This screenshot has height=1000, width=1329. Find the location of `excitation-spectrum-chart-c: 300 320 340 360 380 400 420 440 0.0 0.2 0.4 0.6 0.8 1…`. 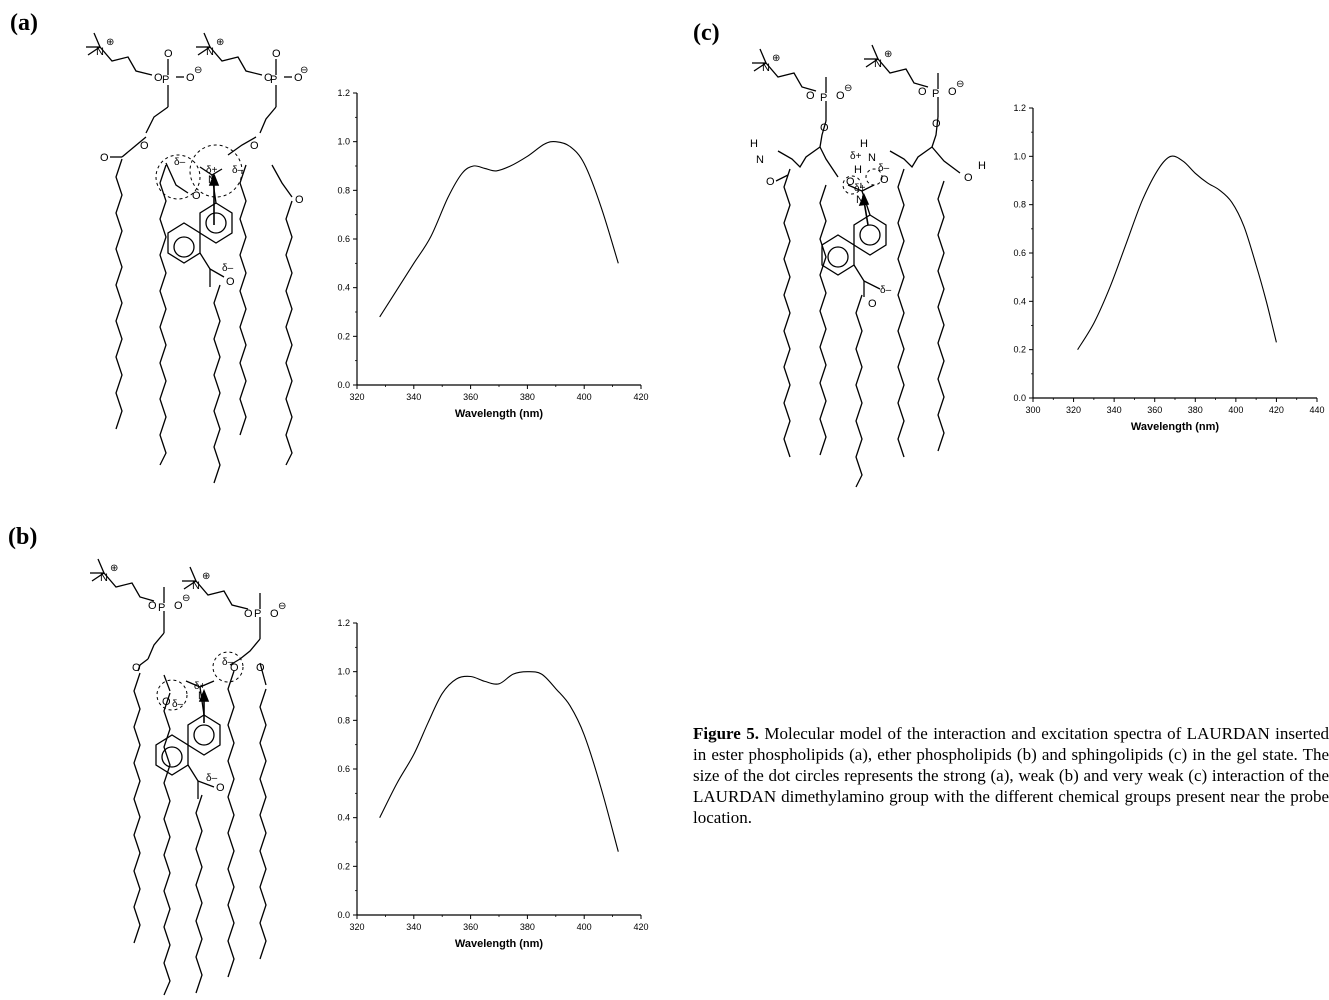

excitation-spectrum-chart-c: 300 320 340 360 380 400 420 440 0.0 0.2 0.4 0.6 0.8 1… is located at coordinates (1168, 268).